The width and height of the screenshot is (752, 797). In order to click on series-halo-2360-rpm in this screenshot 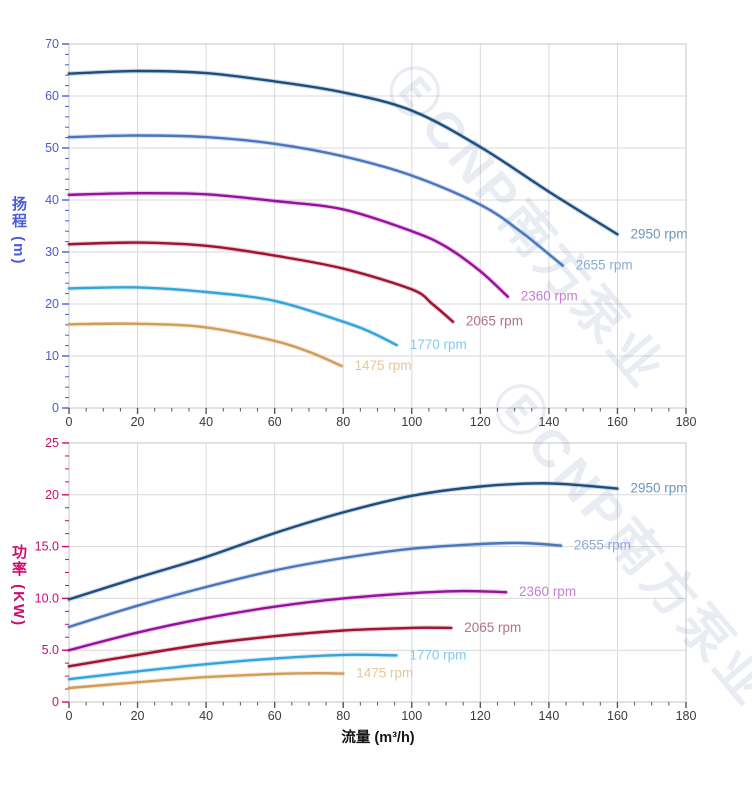, I will do `click(287, 620)`.